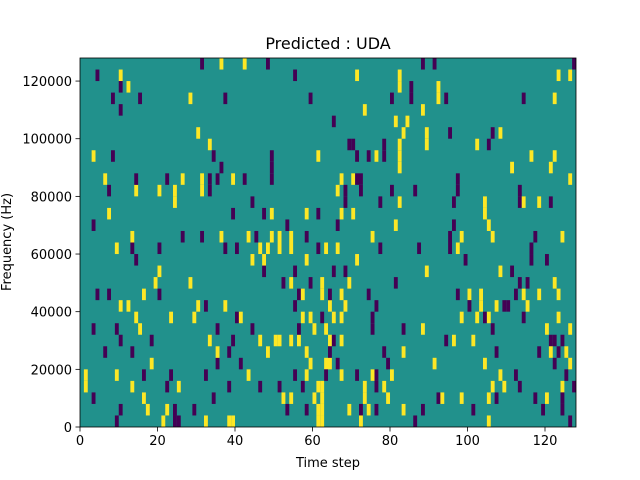 This screenshot has width=640, height=480. What do you see at coordinates (51, 370) in the screenshot?
I see `y-tick-label: 20000` at bounding box center [51, 370].